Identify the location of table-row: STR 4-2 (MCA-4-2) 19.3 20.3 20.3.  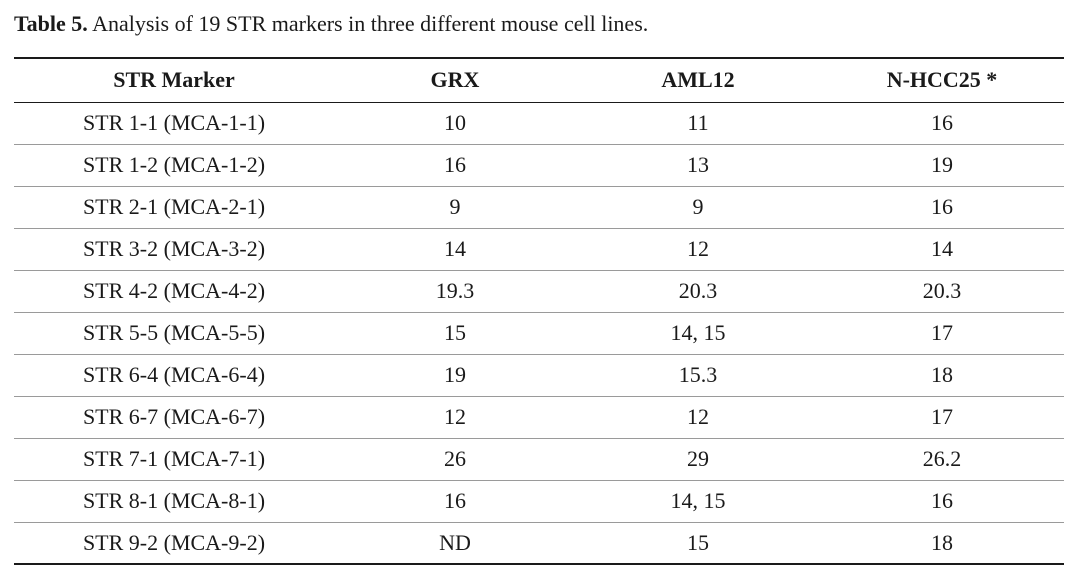
(539, 291).